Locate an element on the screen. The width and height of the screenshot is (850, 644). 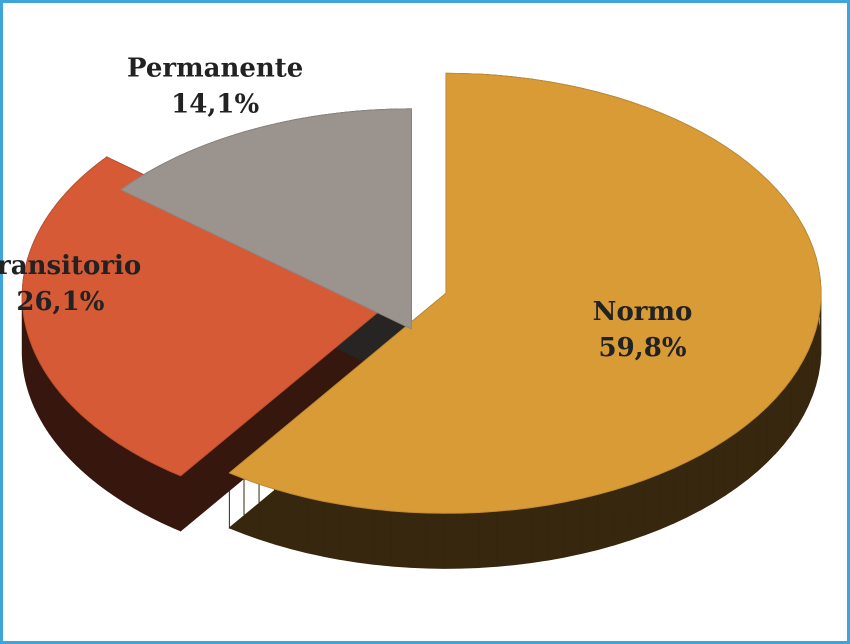
slice-label: Permanente is located at coordinates (215, 68).